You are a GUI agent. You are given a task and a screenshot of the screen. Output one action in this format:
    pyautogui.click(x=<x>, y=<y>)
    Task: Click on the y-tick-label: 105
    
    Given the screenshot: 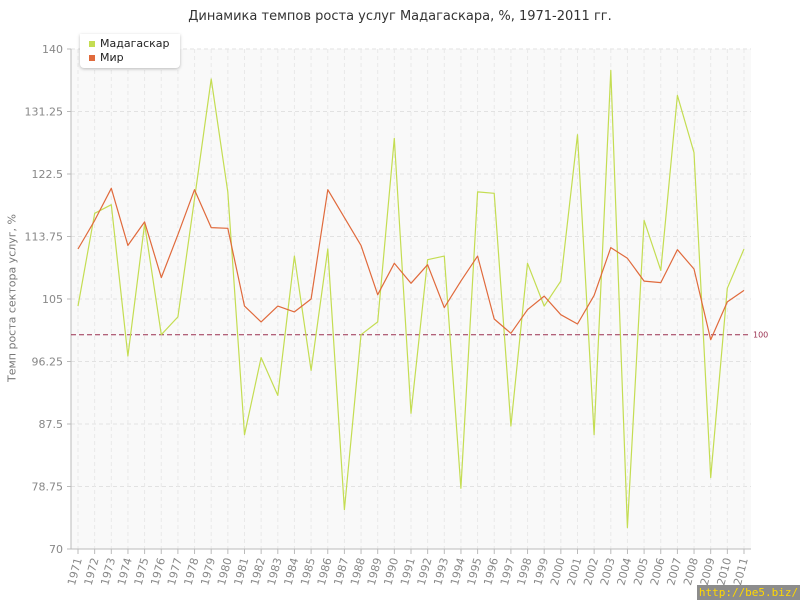 What is the action you would take?
    pyautogui.click(x=52, y=299)
    